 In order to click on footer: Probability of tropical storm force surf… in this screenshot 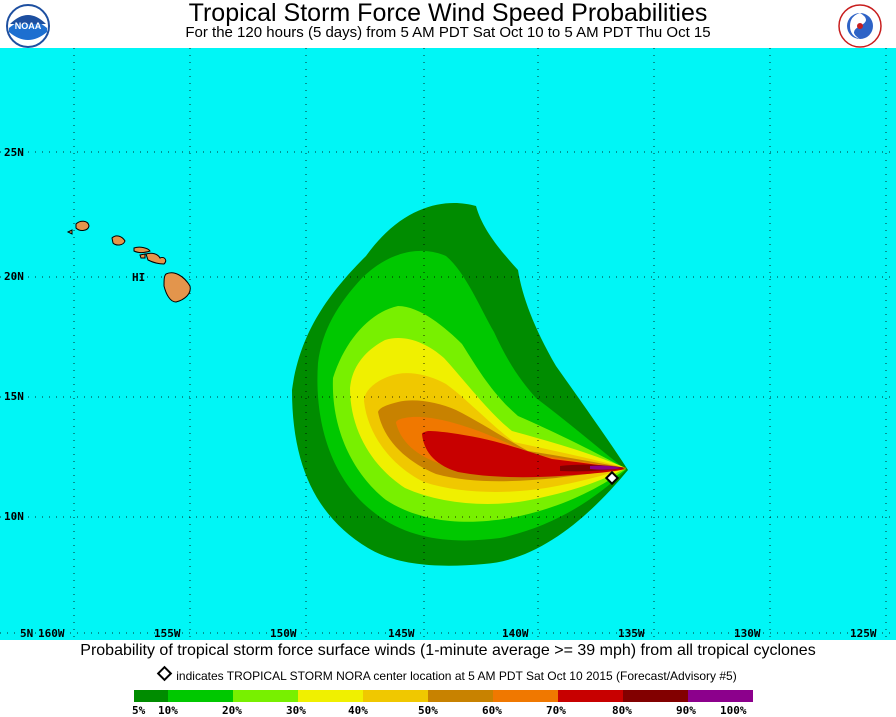, I will do `click(448, 678)`.